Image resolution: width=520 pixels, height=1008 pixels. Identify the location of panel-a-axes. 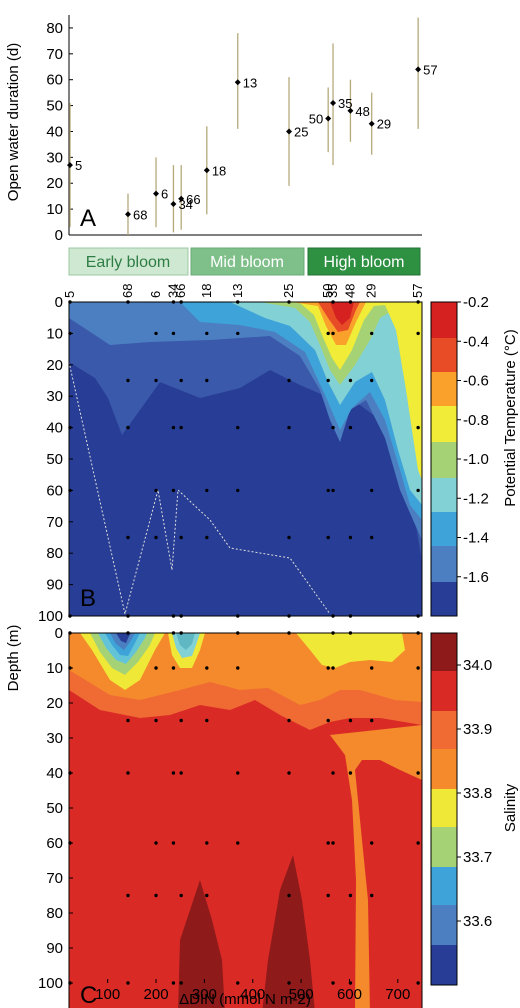
(245, 125).